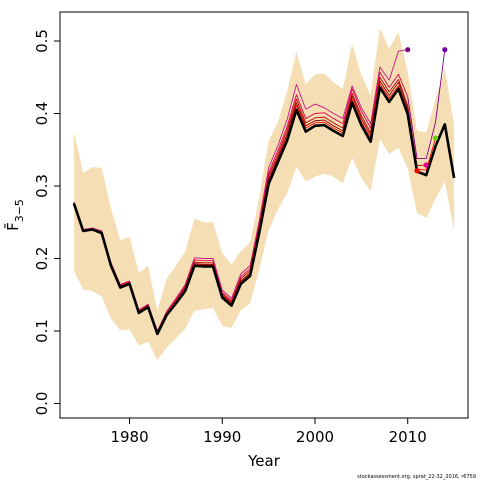 The width and height of the screenshot is (480, 484). I want to click on y-axis-title: F̄3−5, so click(14, 215).